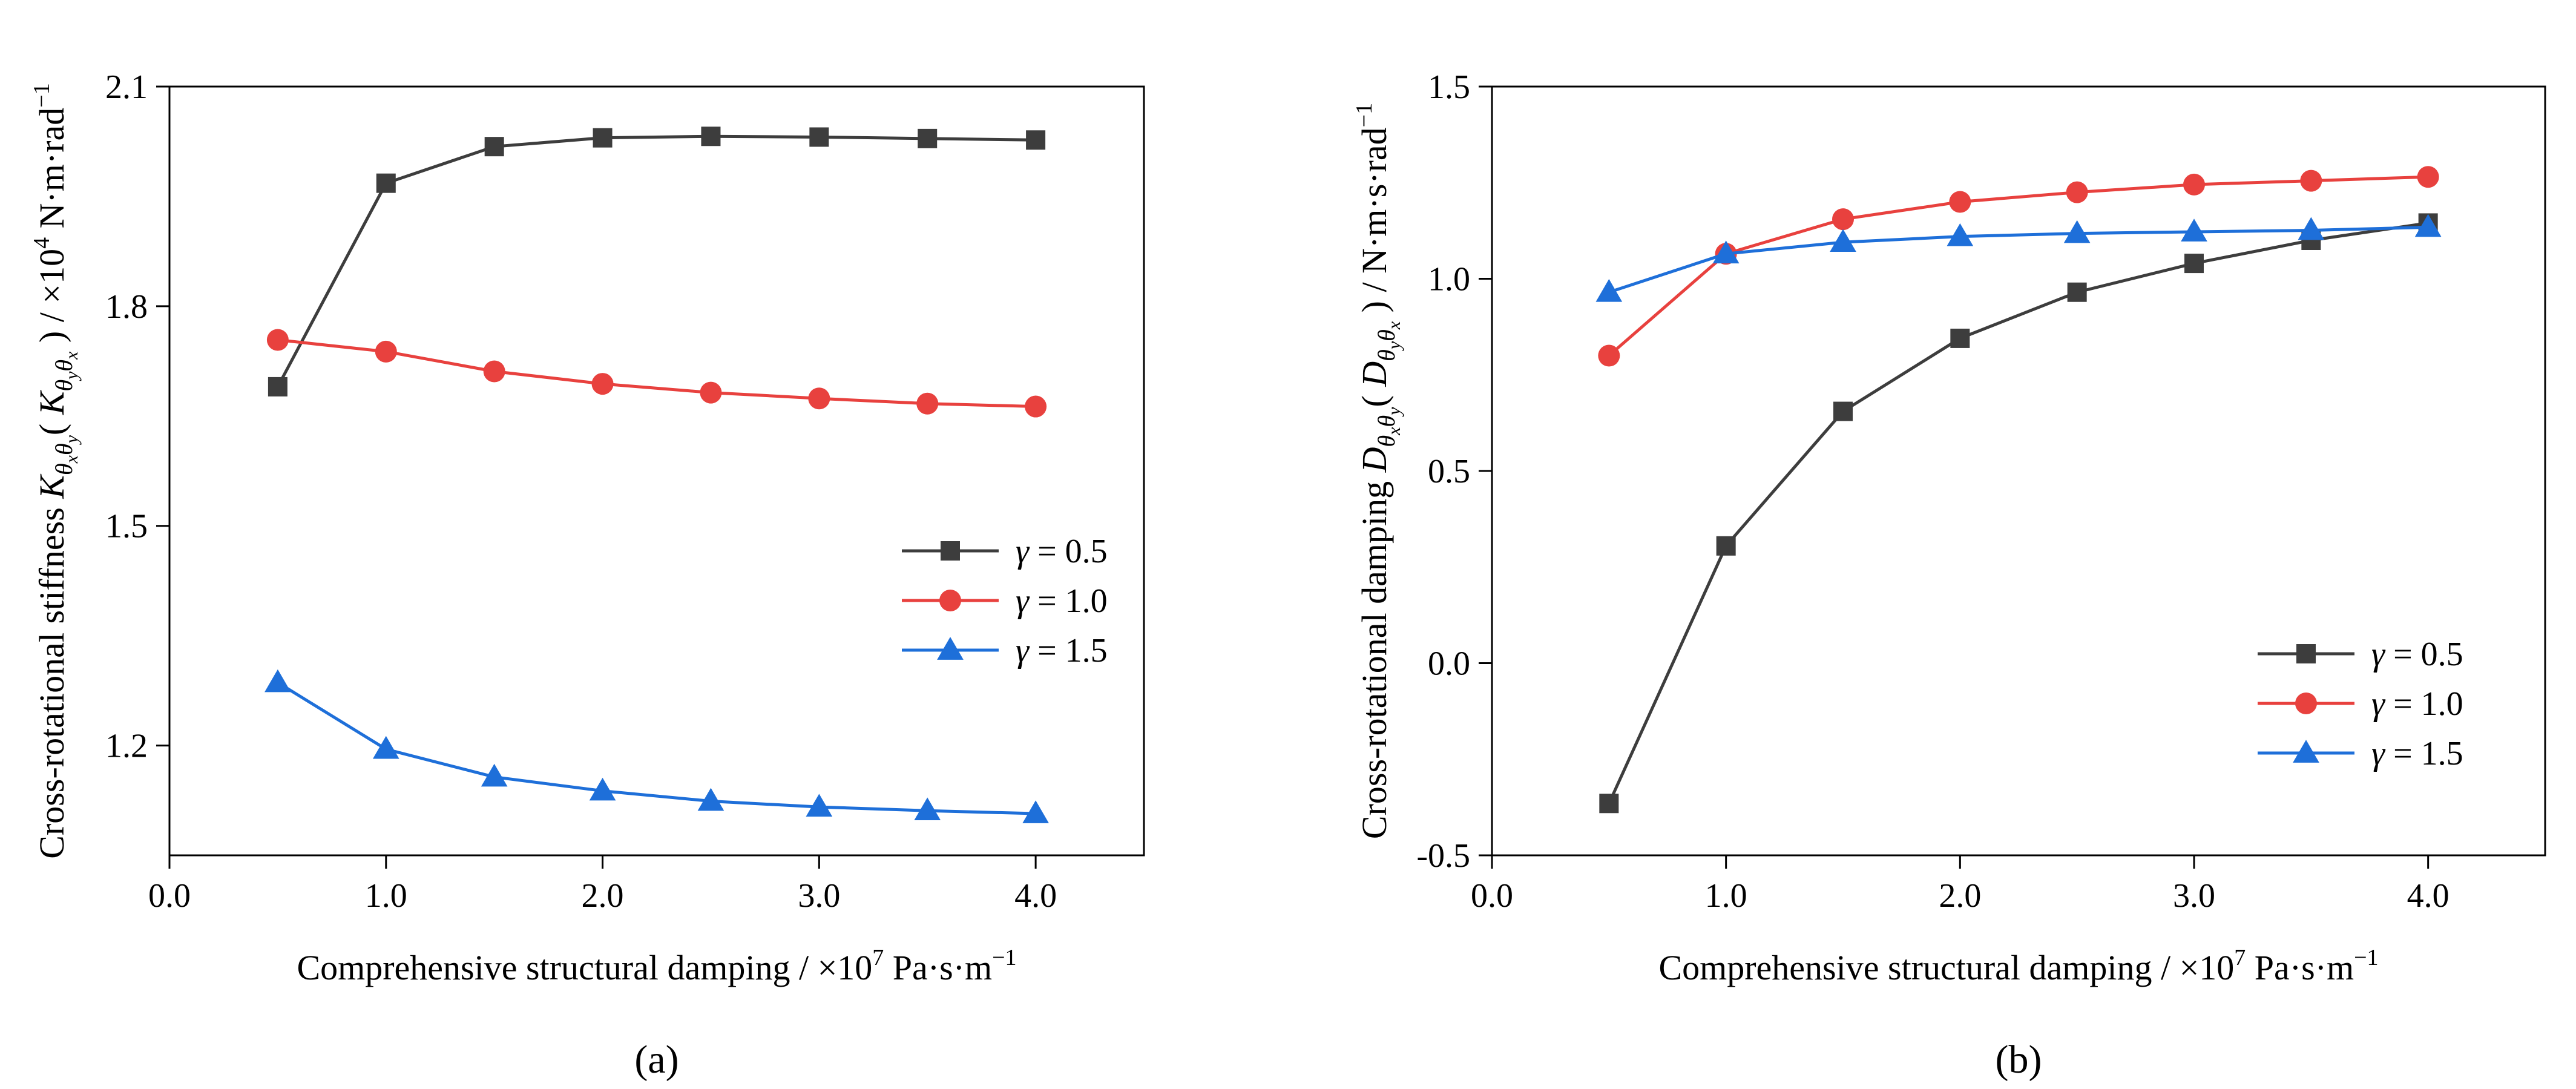 Image resolution: width=2576 pixels, height=1089 pixels. What do you see at coordinates (1374, 311) in the screenshot?
I see `y-axis-label-paren: )` at bounding box center [1374, 311].